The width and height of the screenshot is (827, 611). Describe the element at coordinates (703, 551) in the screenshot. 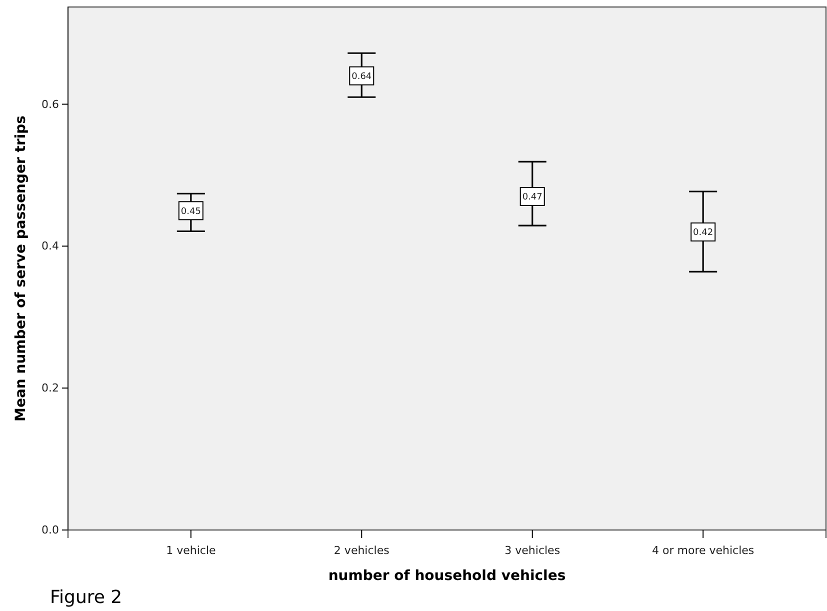

I see `x-tick-label: 4 or more vehicles` at that location.